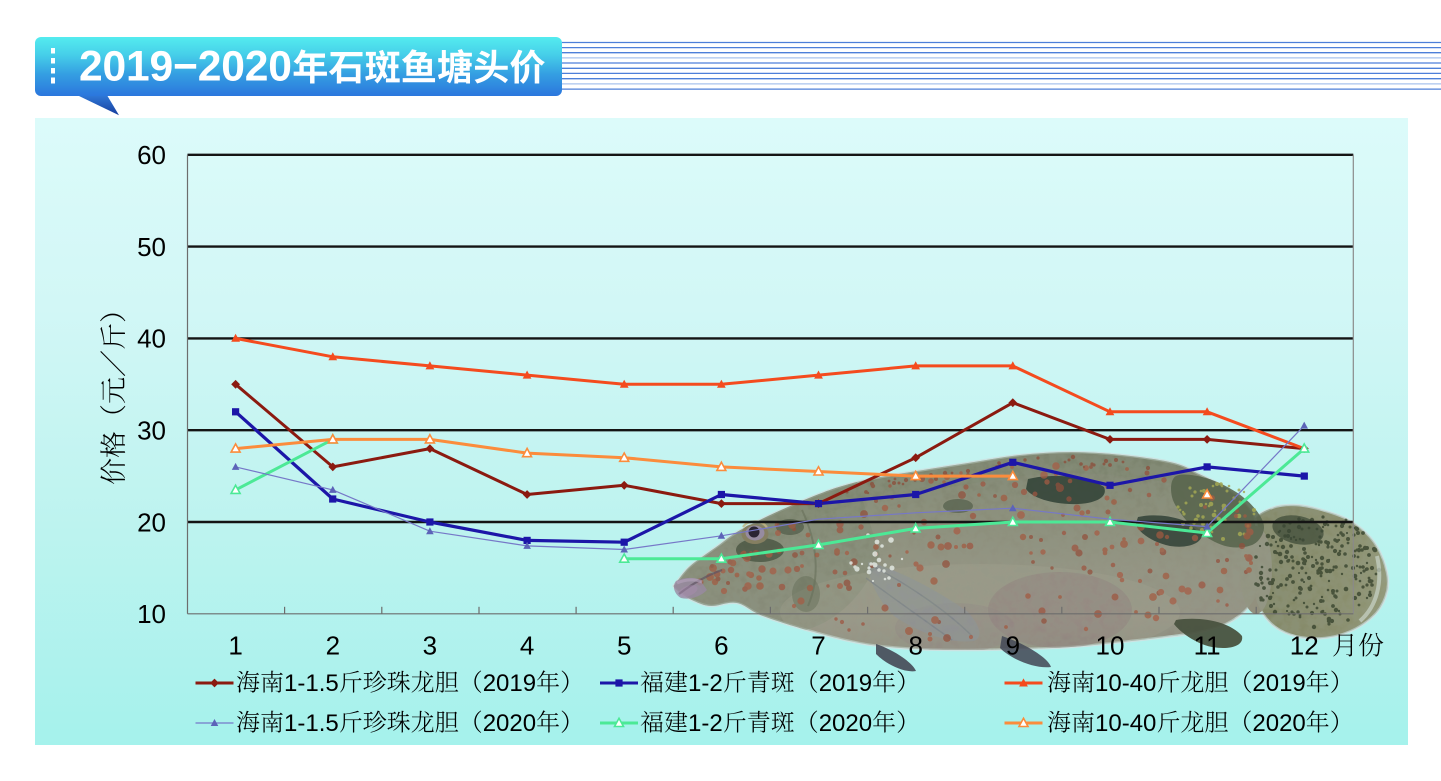 The height and width of the screenshot is (781, 1441). What do you see at coordinates (1207, 646) in the screenshot?
I see `svg-text: 11` at bounding box center [1207, 646].